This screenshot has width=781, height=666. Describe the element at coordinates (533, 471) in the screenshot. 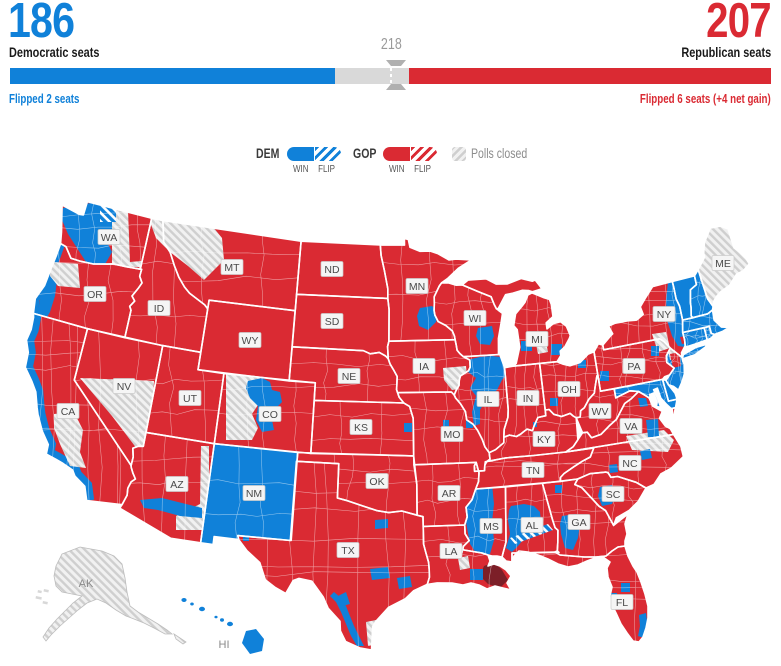

I see `svg-text: TN` at that location.